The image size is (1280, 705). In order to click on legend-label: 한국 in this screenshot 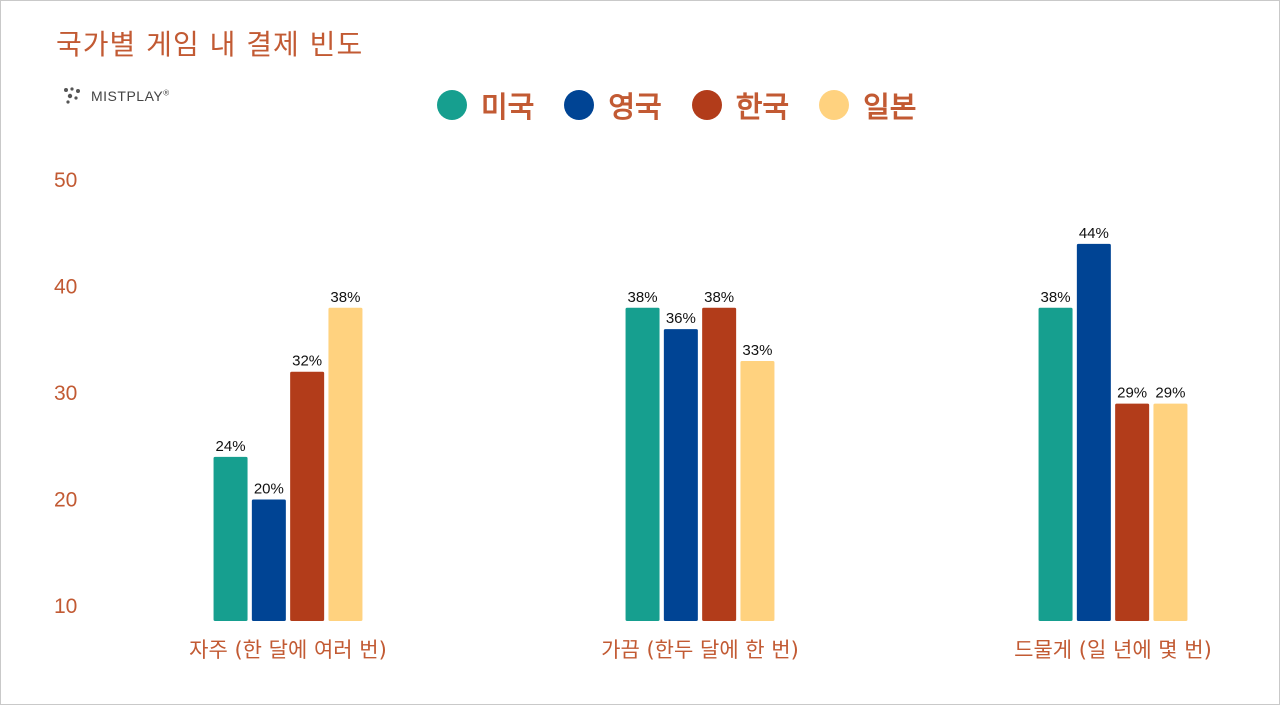, I will do `click(762, 107)`.